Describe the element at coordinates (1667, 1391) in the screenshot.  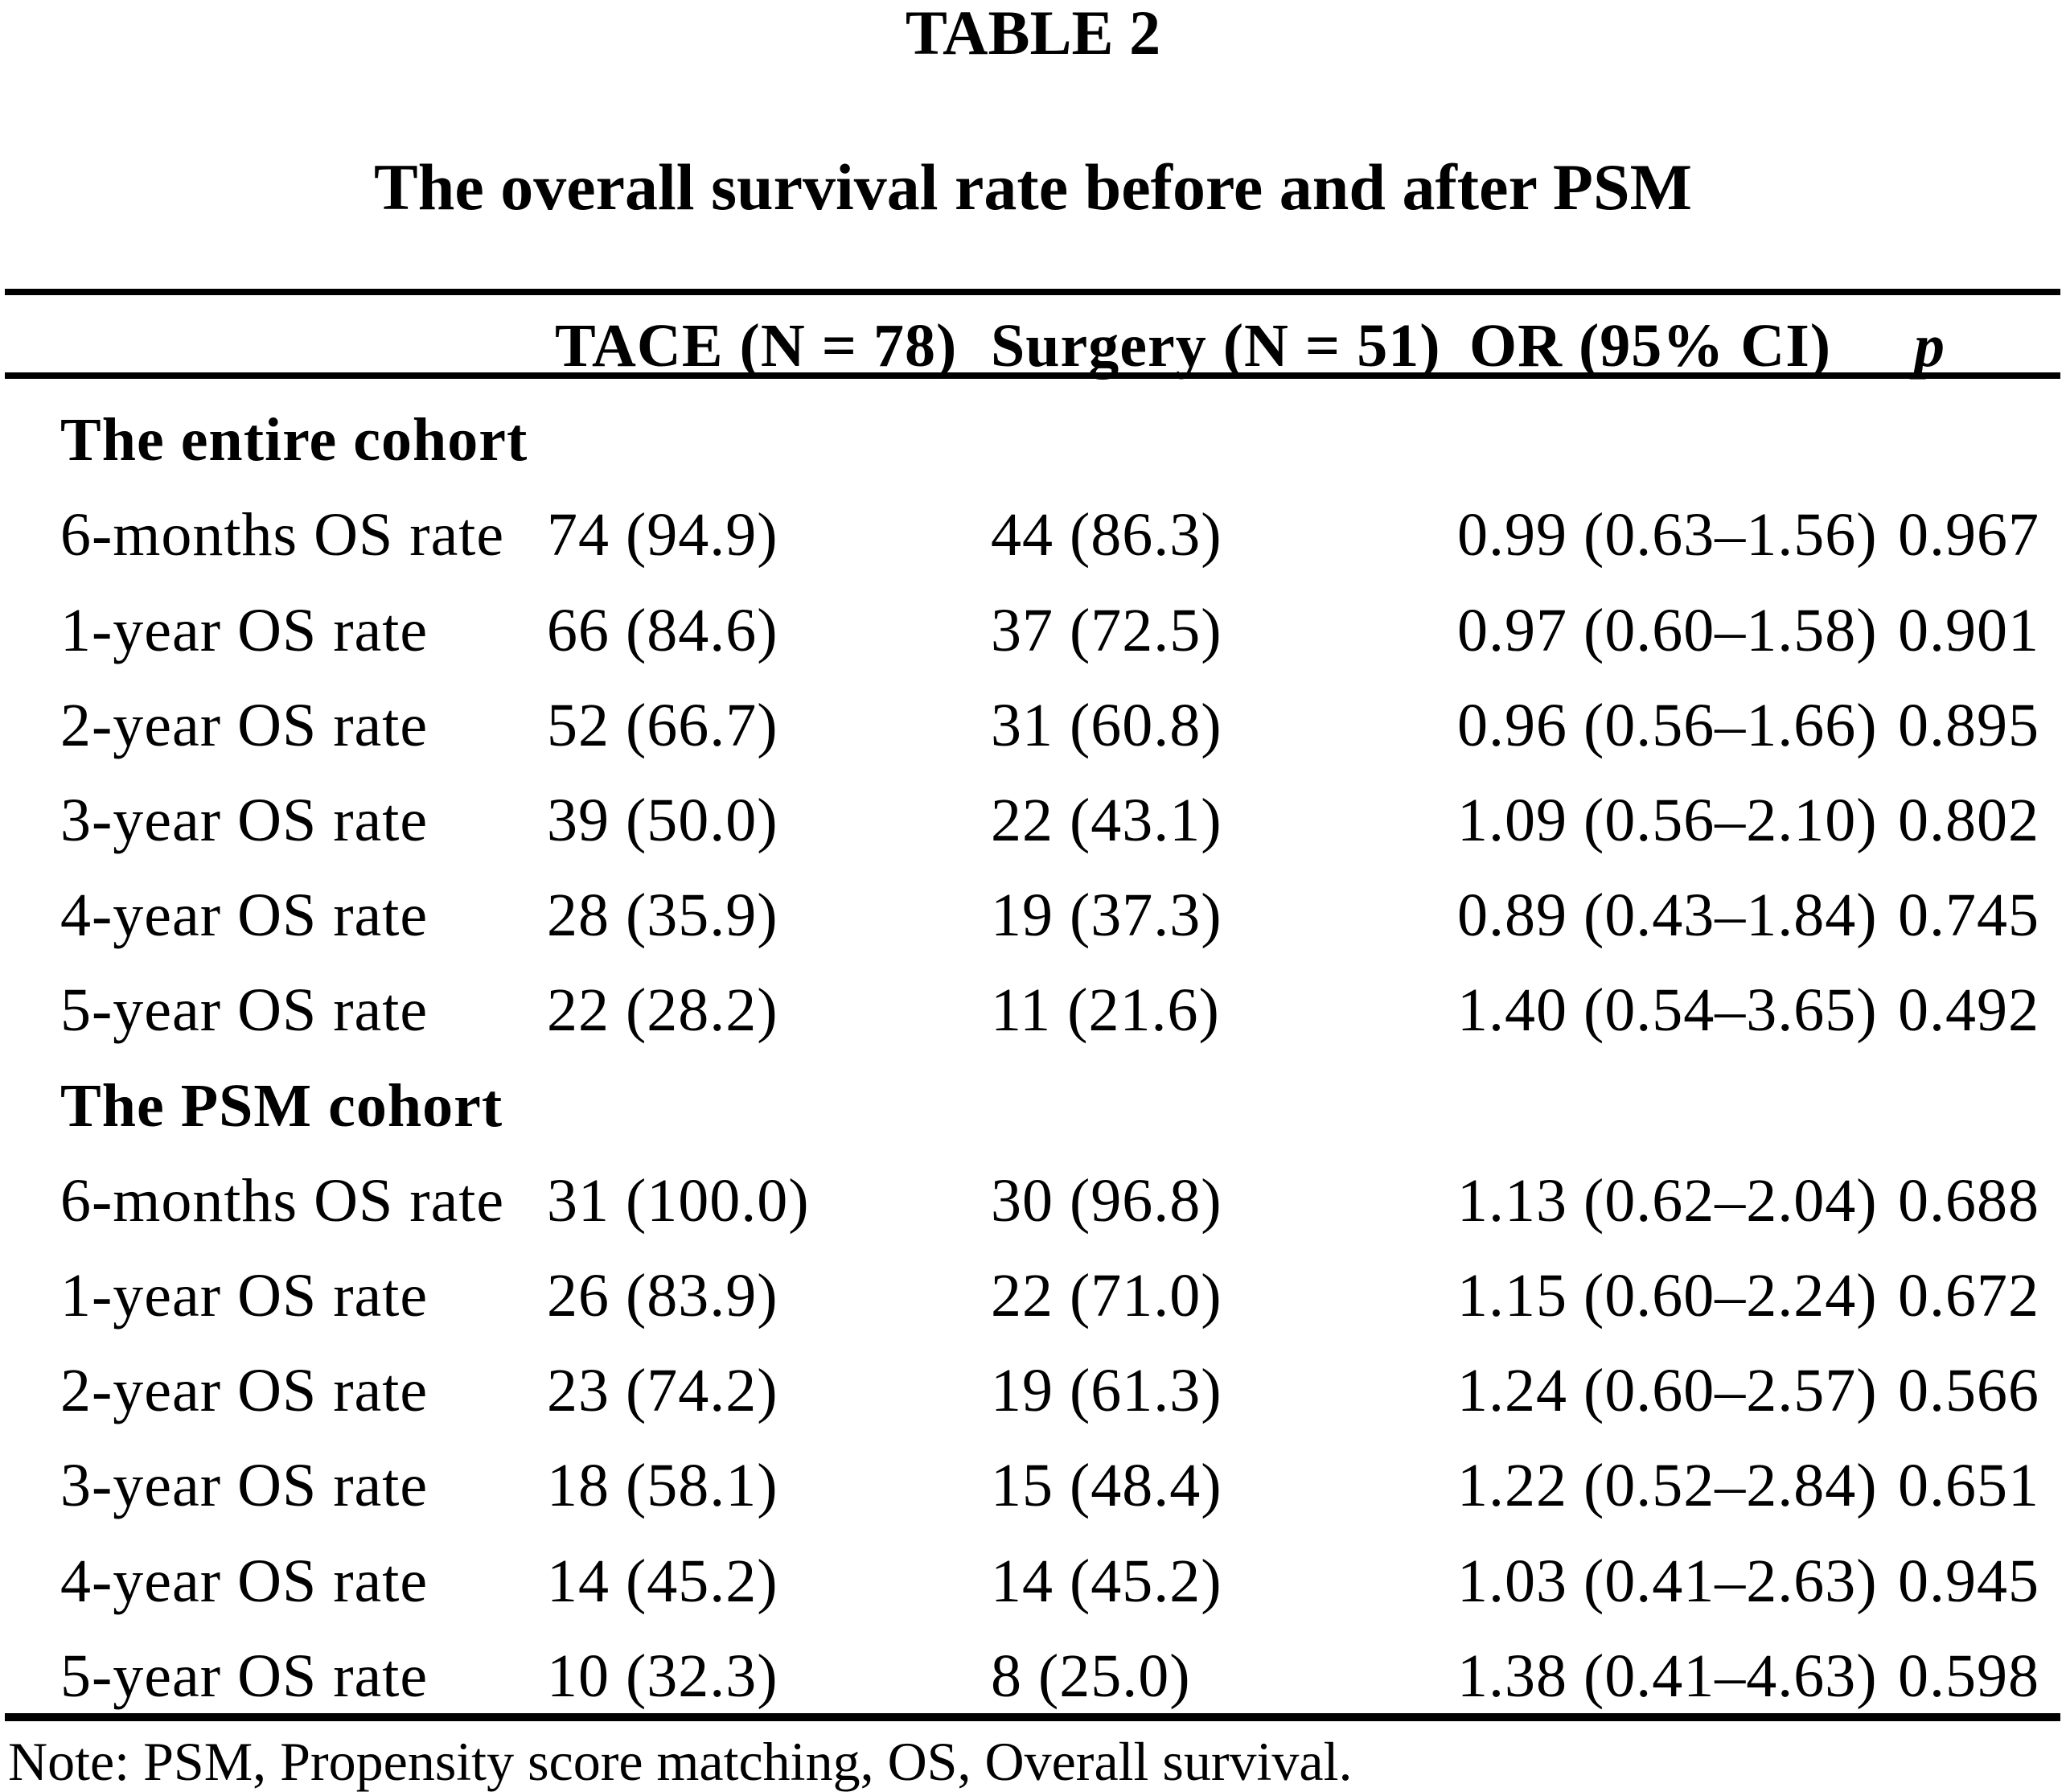
I see `cell-or-ci: 1.24 (0.60–2.57)` at that location.